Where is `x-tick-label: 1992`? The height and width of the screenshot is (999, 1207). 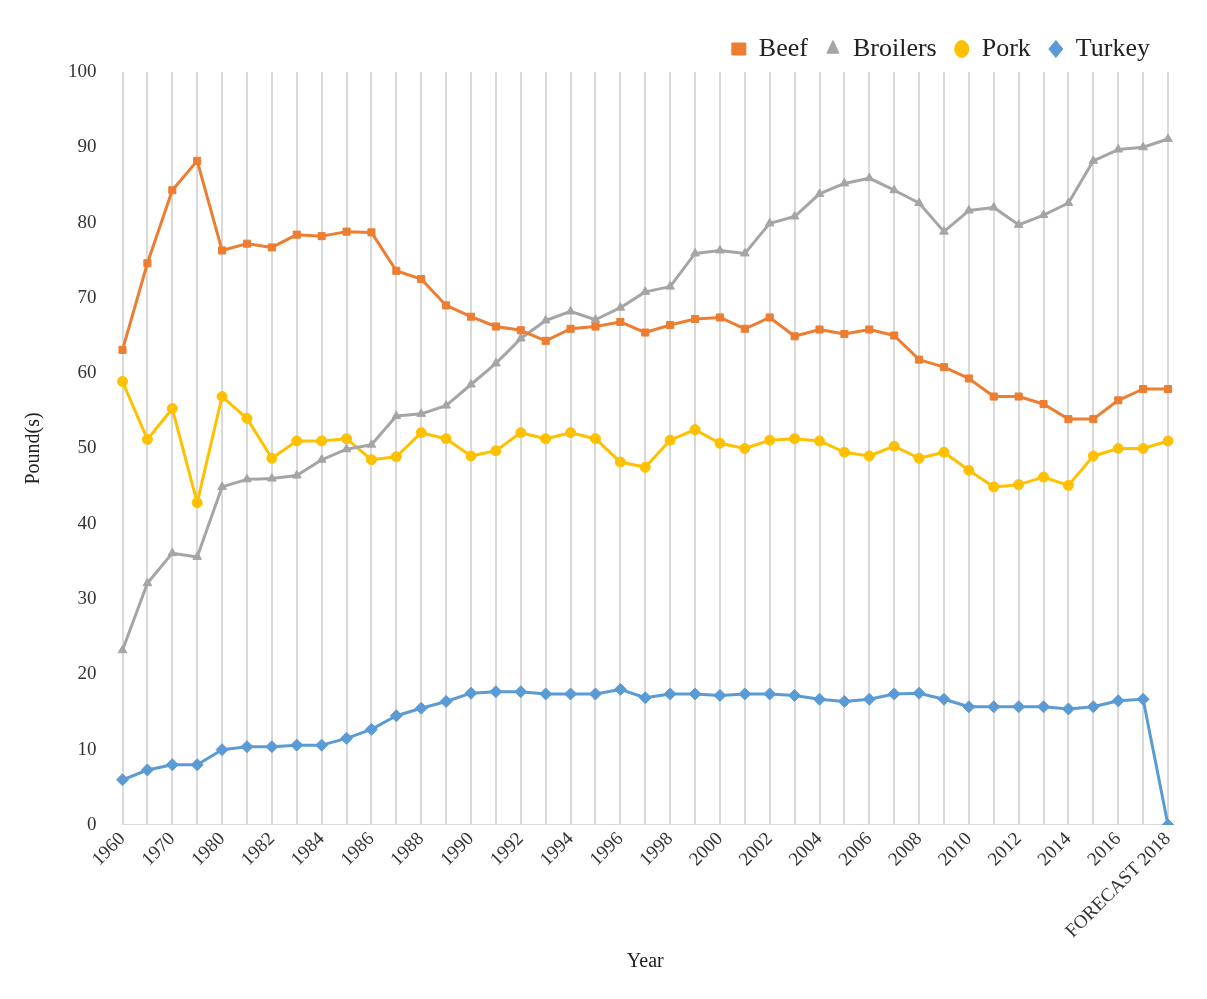 x-tick-label: 1992 is located at coordinates (506, 848).